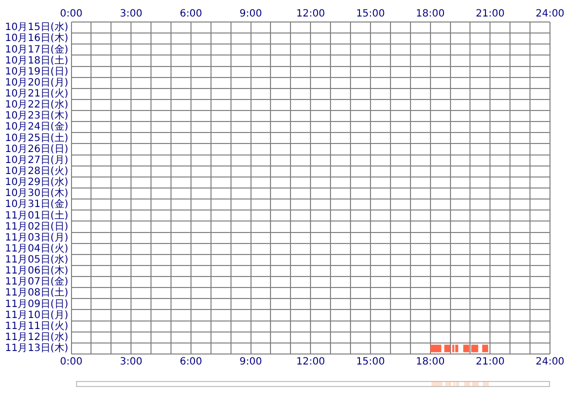  What do you see at coordinates (36, 160) in the screenshot?
I see `y-tick-label: 10月27日(月)` at bounding box center [36, 160].